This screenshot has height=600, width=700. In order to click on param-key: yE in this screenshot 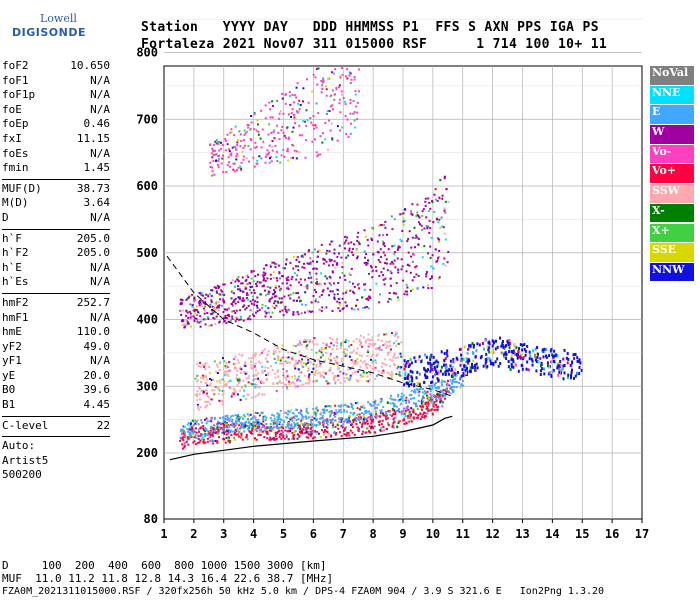, I will do `click(9, 375)`.